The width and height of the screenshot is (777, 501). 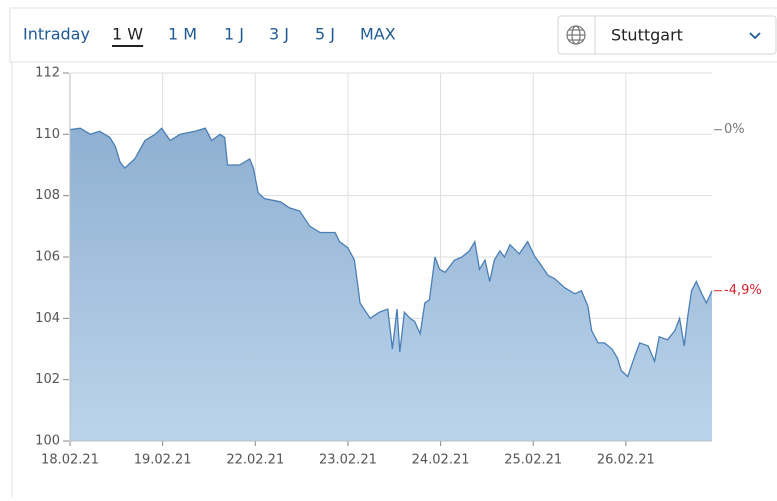 What do you see at coordinates (234, 34) in the screenshot?
I see `tab: 1 J` at bounding box center [234, 34].